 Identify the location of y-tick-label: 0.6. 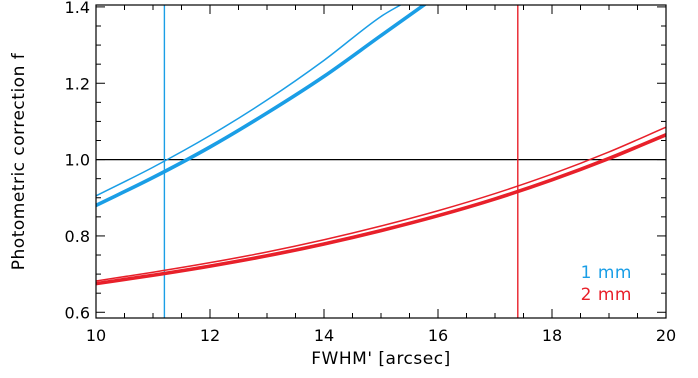
(77, 312).